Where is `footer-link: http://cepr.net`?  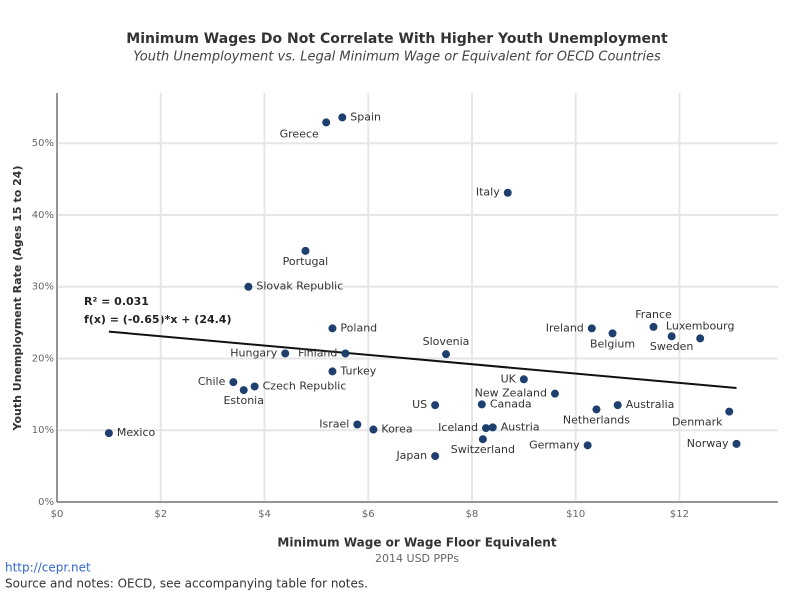
footer-link: http://cepr.net is located at coordinates (48, 568).